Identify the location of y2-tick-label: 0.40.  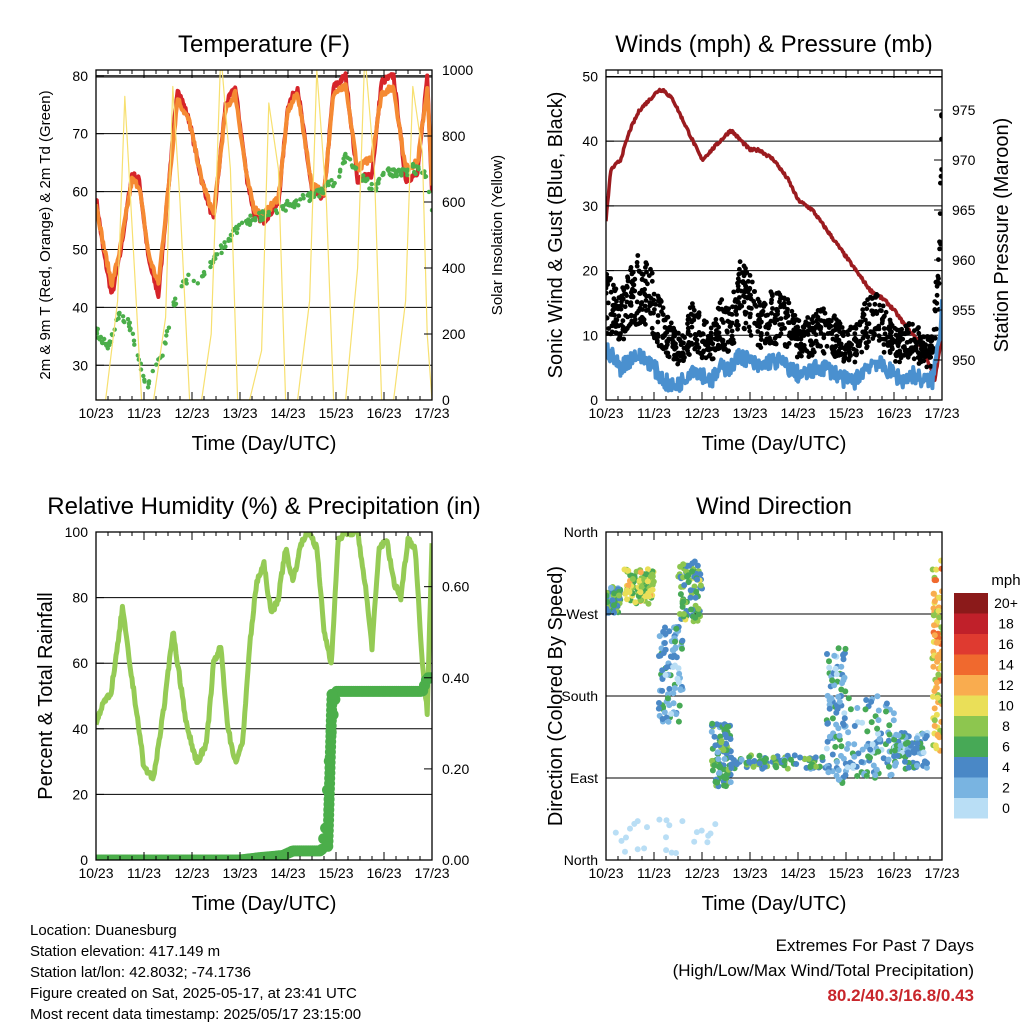
(455, 678).